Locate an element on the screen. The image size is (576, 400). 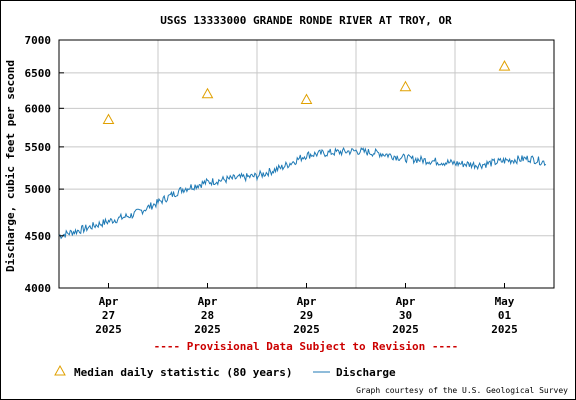
x-tick-label: May is located at coordinates (505, 301).